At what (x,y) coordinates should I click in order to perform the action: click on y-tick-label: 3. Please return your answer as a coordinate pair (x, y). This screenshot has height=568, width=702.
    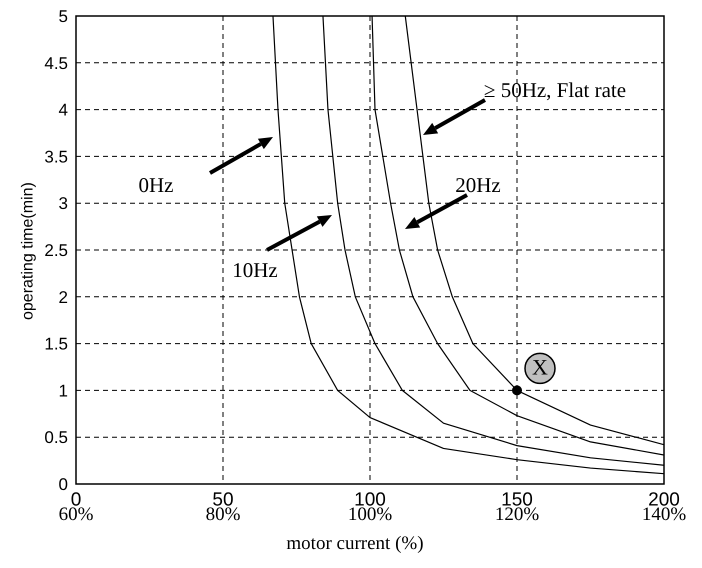
    Looking at the image, I should click on (63, 204).